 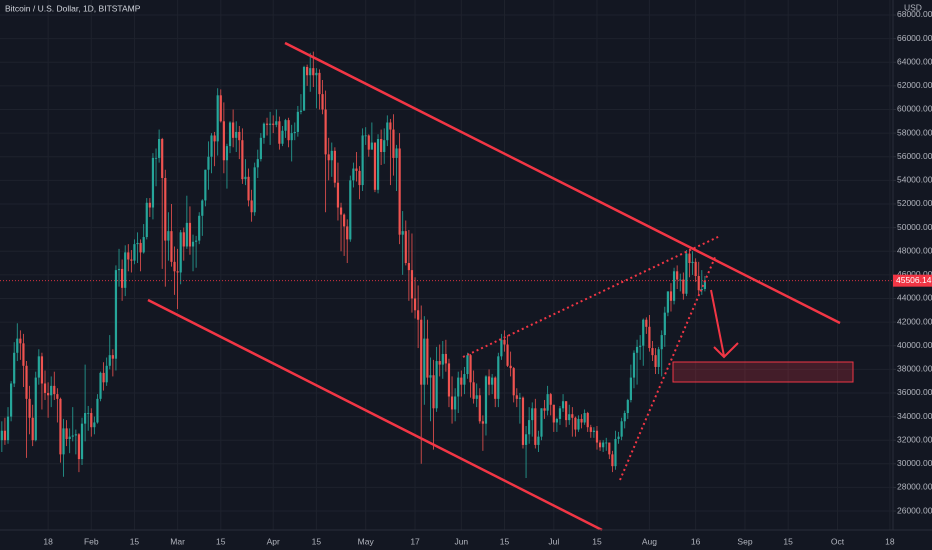 I want to click on arrow, so click(x=724, y=324).